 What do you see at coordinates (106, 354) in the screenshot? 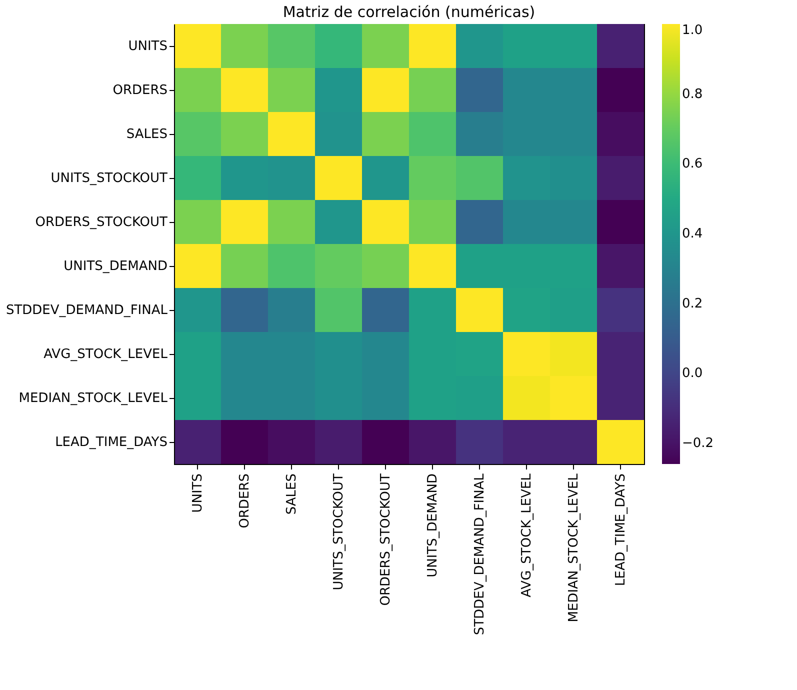
I see `y-tick-label: AVG_STOCK_LEVEL` at bounding box center [106, 354].